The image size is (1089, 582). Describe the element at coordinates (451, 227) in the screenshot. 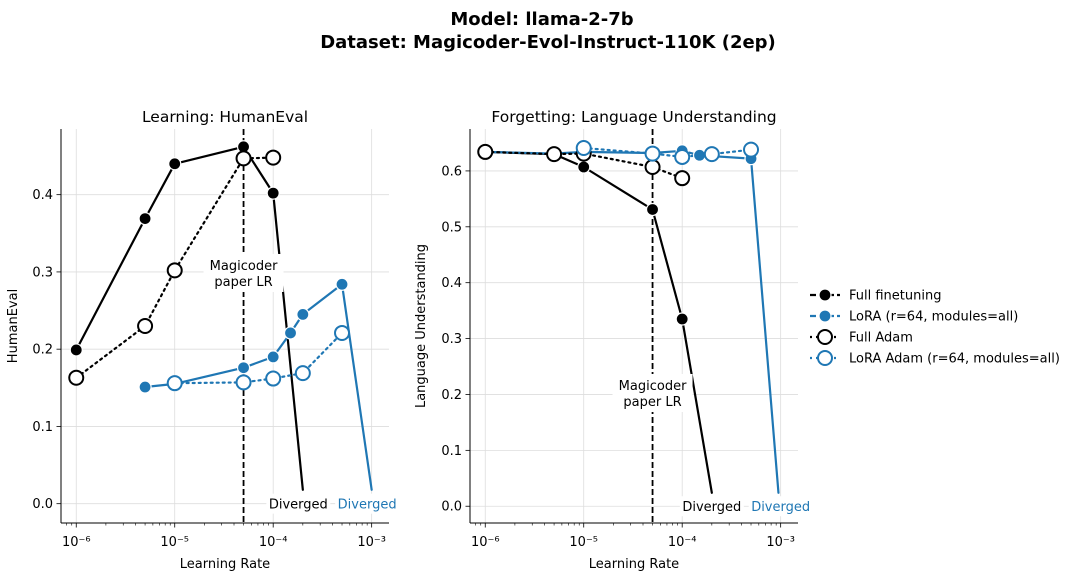

I see `y-tick-label: 0.5` at that location.